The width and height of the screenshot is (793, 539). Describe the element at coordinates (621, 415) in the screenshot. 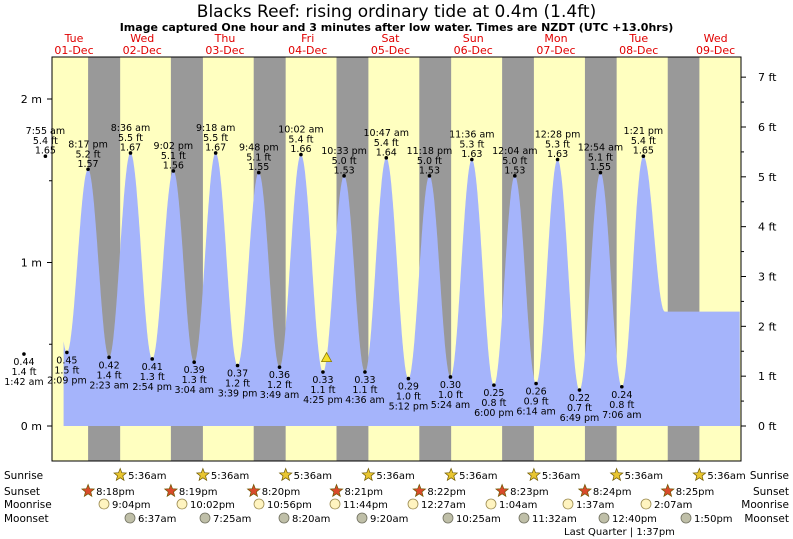

I see `low-tide-time: 7:06 am` at that location.